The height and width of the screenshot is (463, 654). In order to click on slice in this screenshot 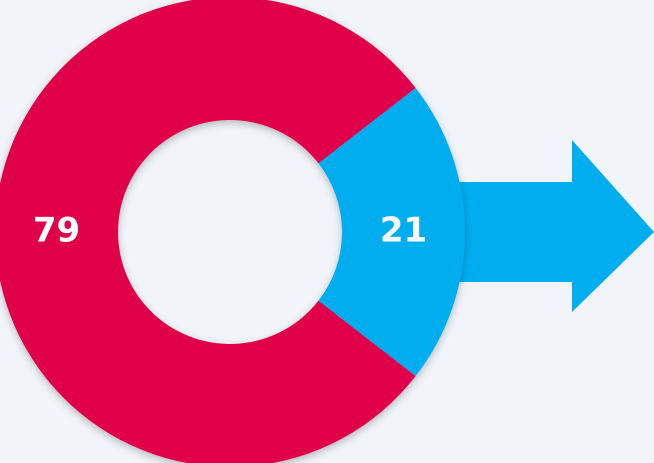, I will do `click(391, 232)`.